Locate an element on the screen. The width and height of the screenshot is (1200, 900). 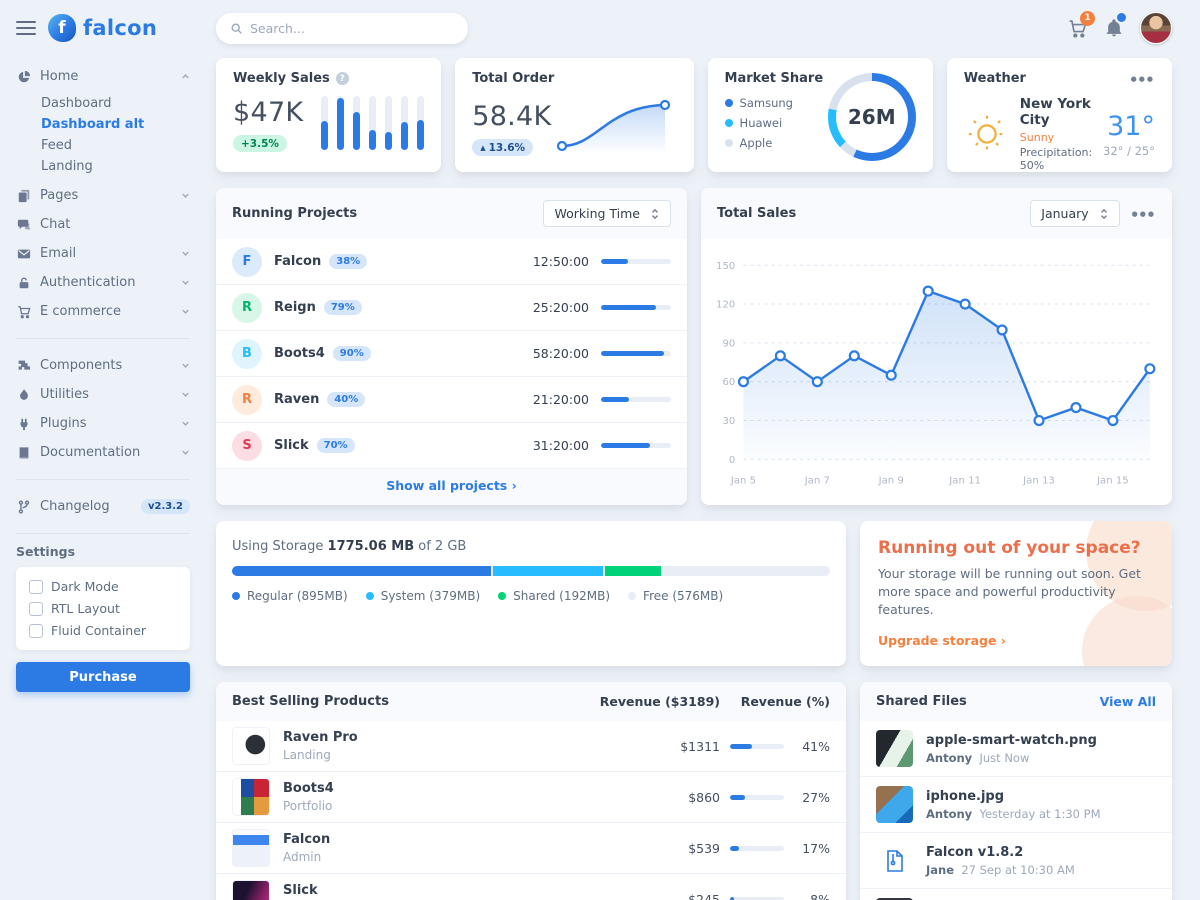
sidebar-item-dashboard: Dashboard is located at coordinates (76, 103).